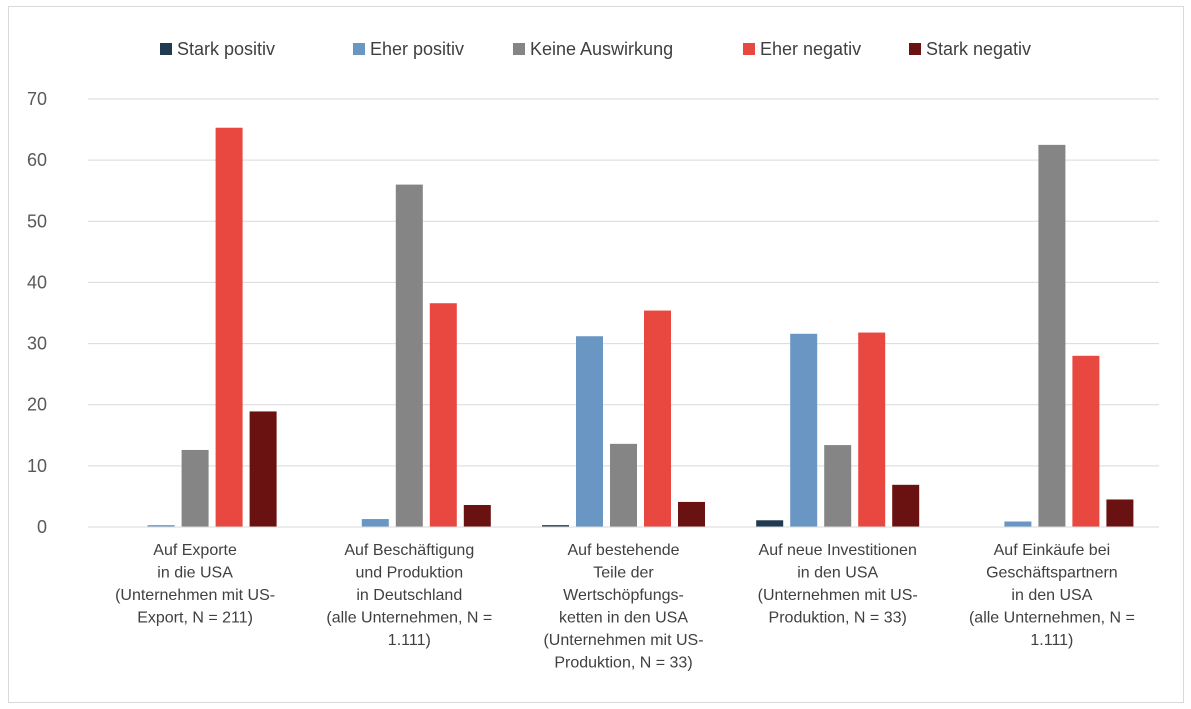 Image resolution: width=1191 pixels, height=709 pixels. I want to click on x-category-label-line: Teile der, so click(623, 573).